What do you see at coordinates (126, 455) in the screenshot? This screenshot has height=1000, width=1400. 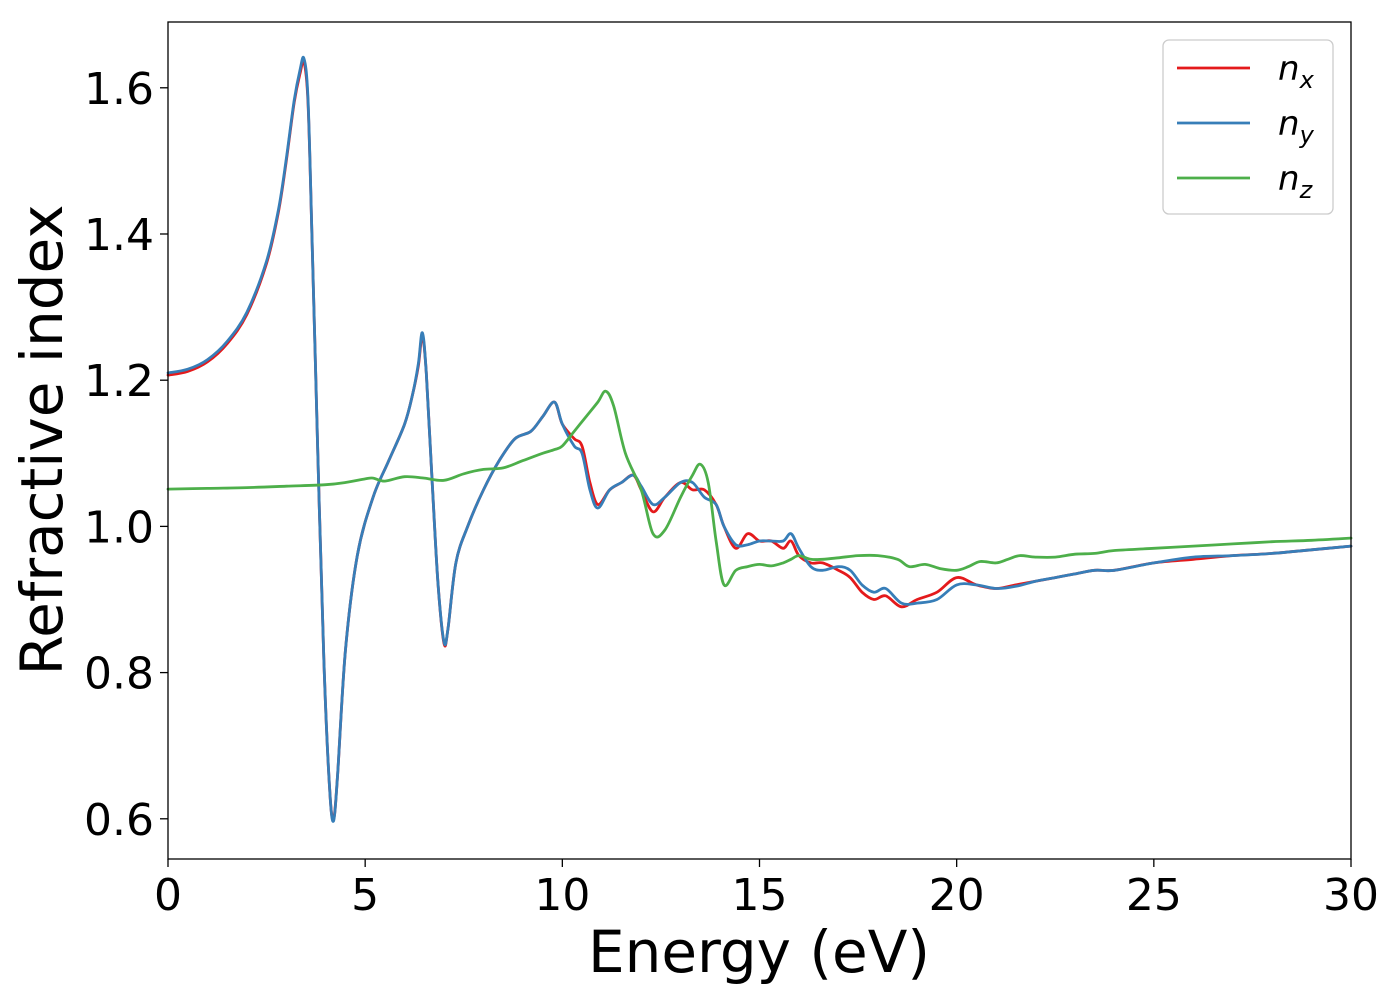 I see `y-axis-ticks: 0.6 0.8 1.0 1.2 1.4 1.6` at bounding box center [126, 455].